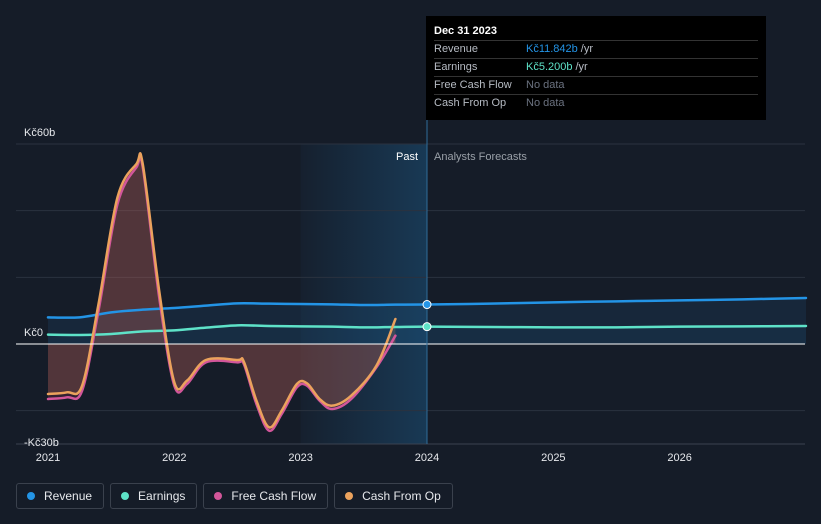  Describe the element at coordinates (552, 49) in the screenshot. I see `tooltip-value-revenue: Kč11.842b` at that location.